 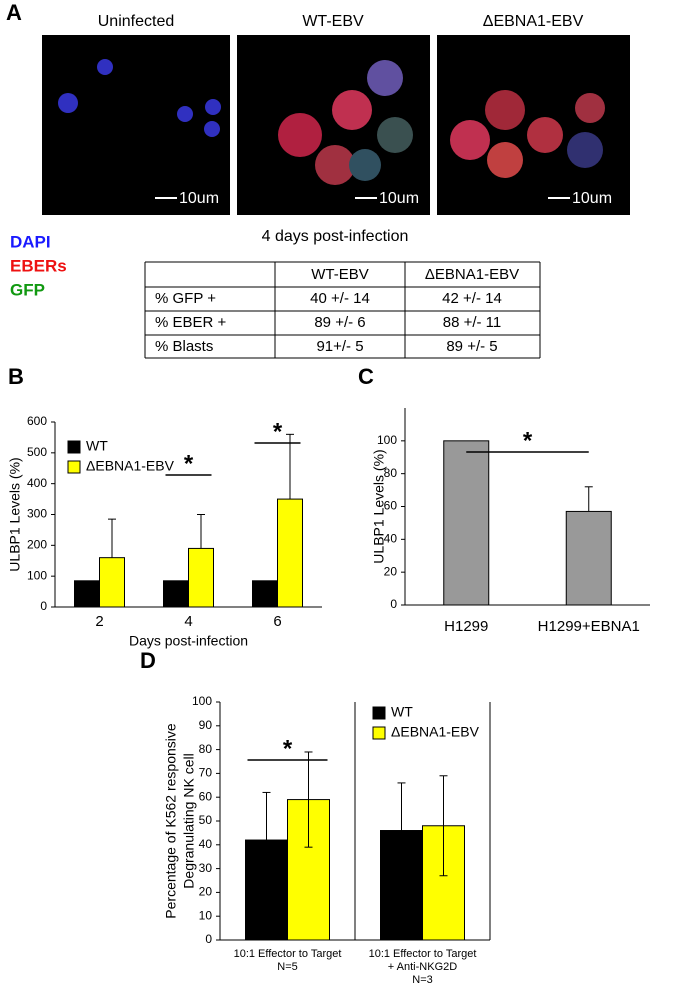 I want to click on panel-label: A, so click(x=14, y=12).